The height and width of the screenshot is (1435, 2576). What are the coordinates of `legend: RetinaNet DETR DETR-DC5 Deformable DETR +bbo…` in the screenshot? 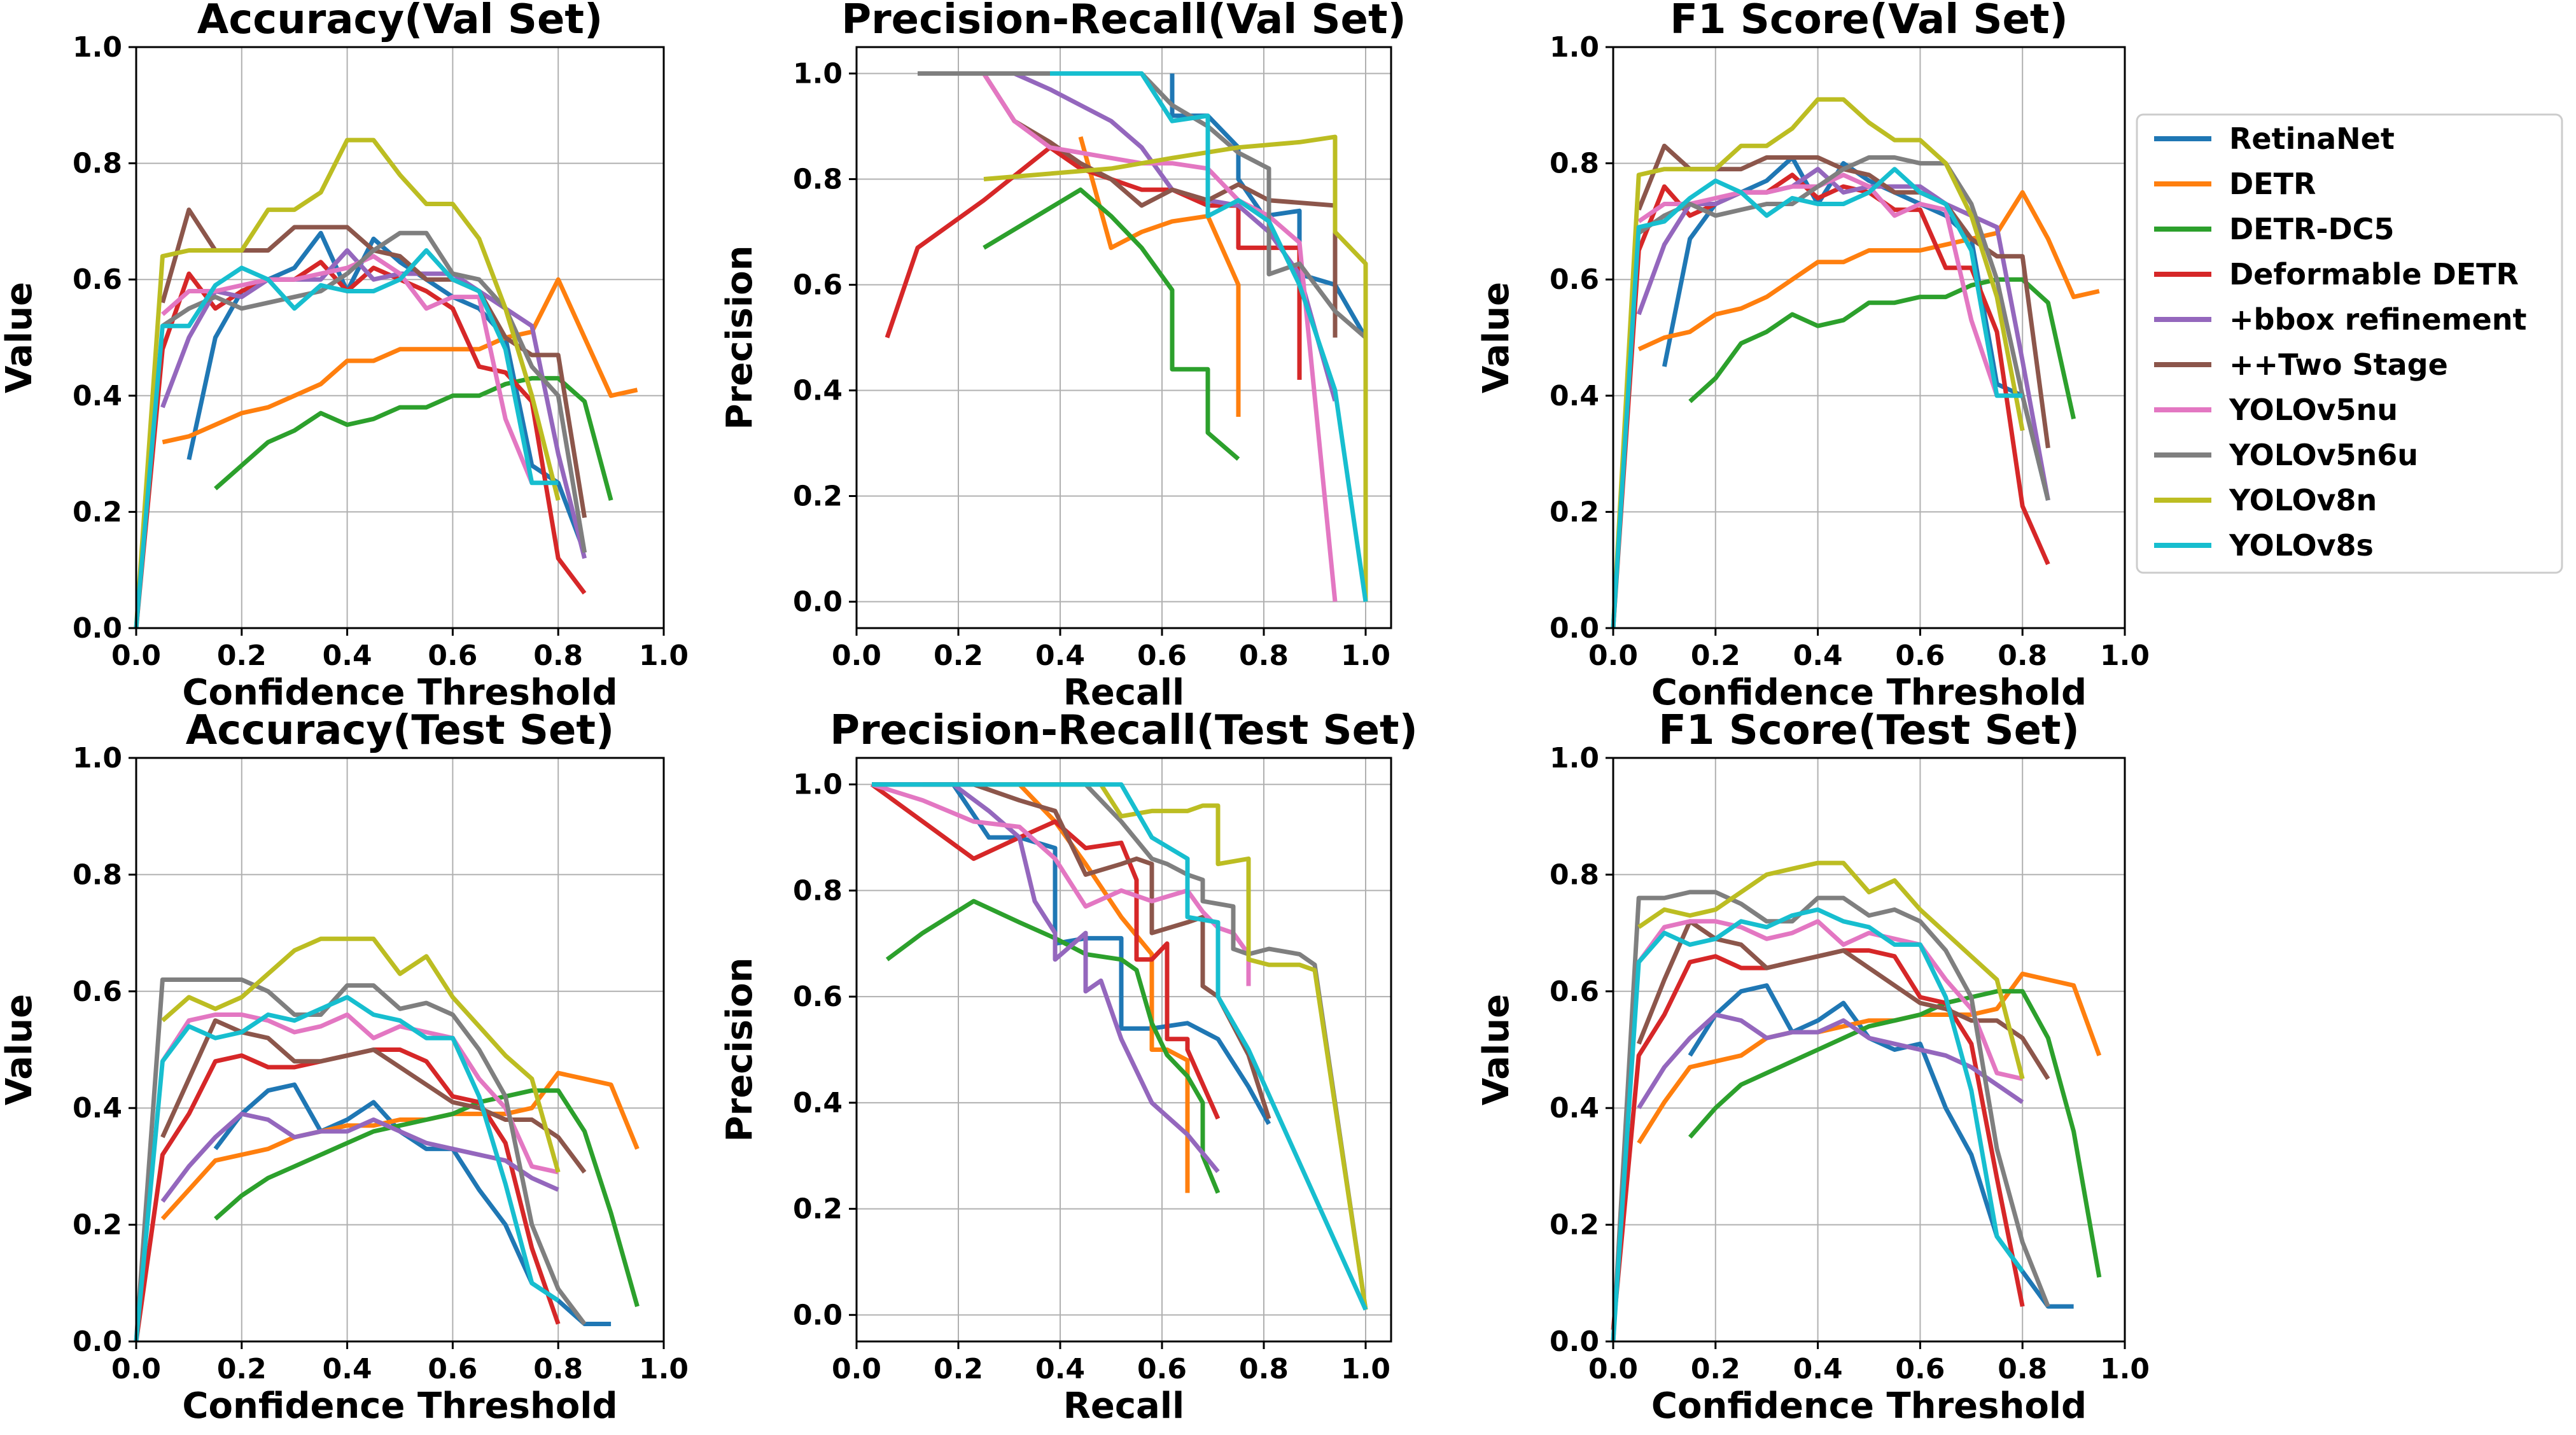 It's located at (2349, 343).